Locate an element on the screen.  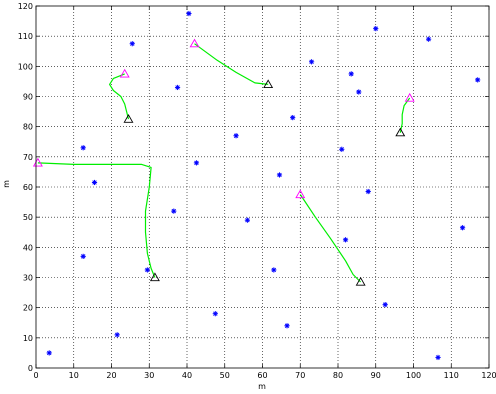
x-tick-label: 10 is located at coordinates (74, 375).